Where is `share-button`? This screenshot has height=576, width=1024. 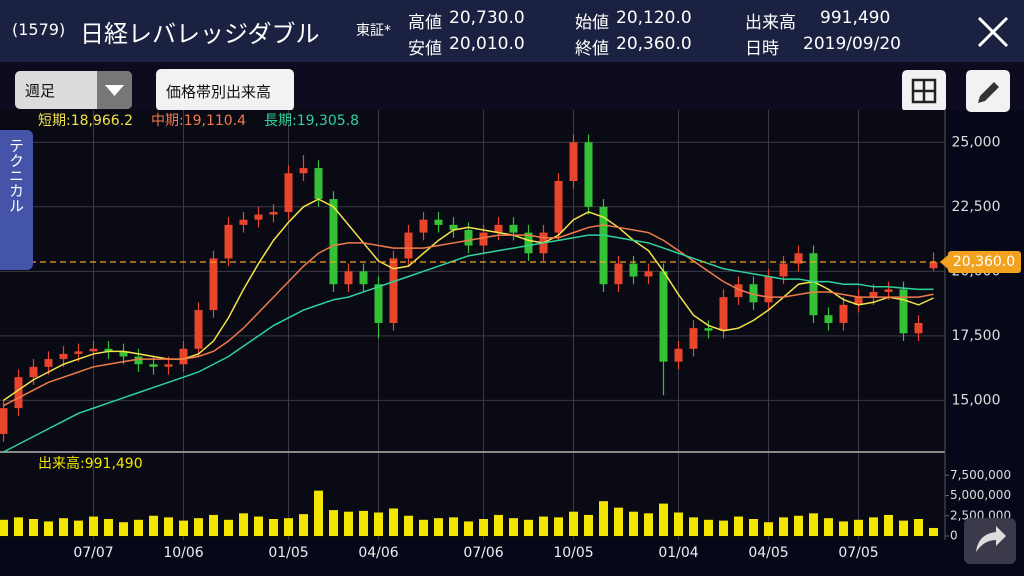
share-button is located at coordinates (990, 541).